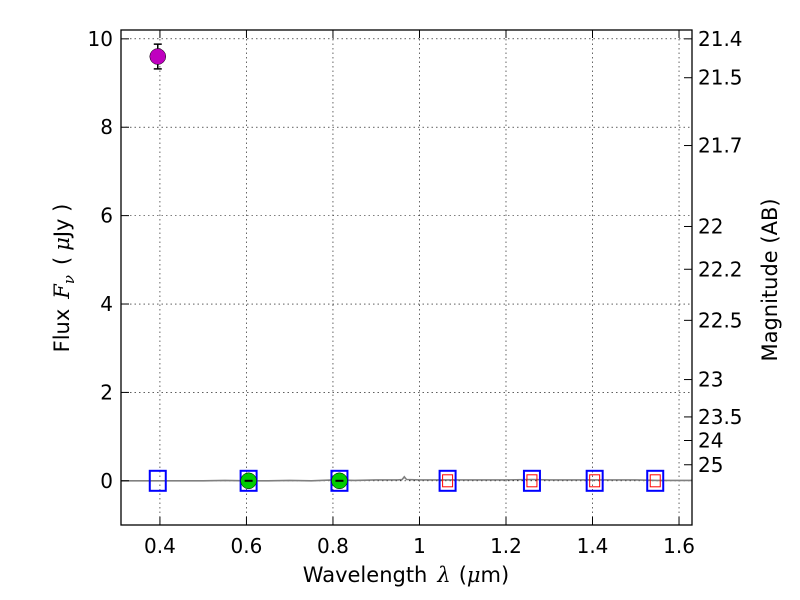  What do you see at coordinates (710, 465) in the screenshot?
I see `y2-tick-label: 25` at bounding box center [710, 465].